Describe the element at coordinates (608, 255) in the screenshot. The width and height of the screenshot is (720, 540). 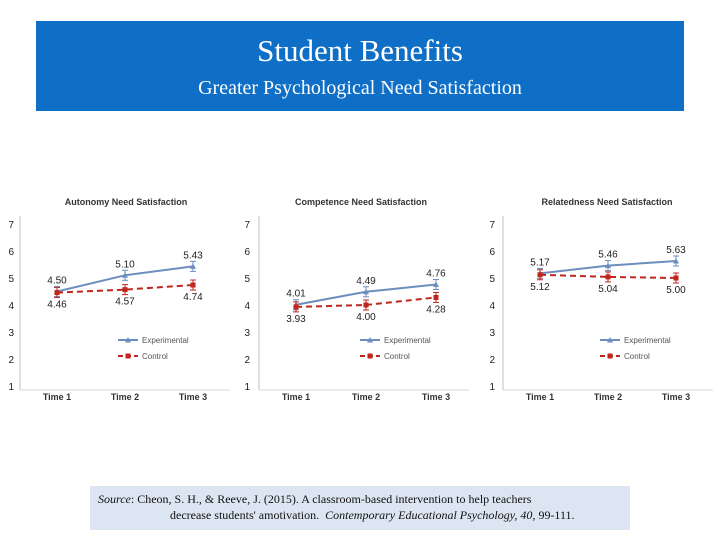
I see `data-label: 5.46` at that location.